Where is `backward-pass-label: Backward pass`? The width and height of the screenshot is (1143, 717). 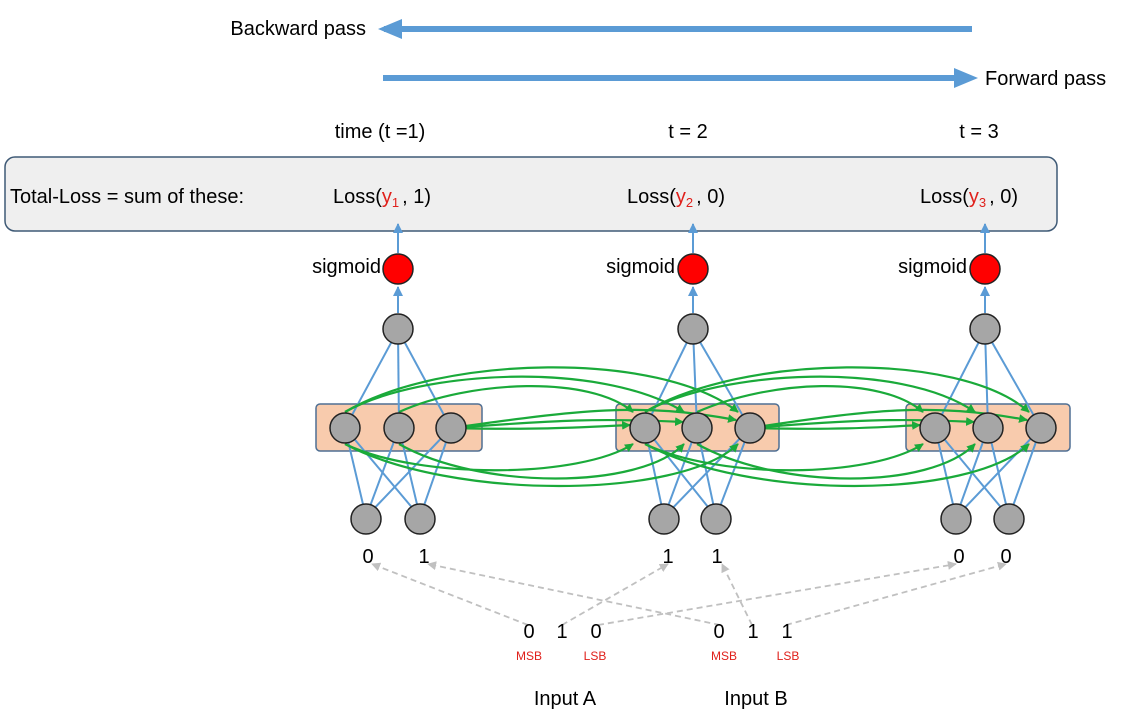 backward-pass-label: Backward pass is located at coordinates (298, 29).